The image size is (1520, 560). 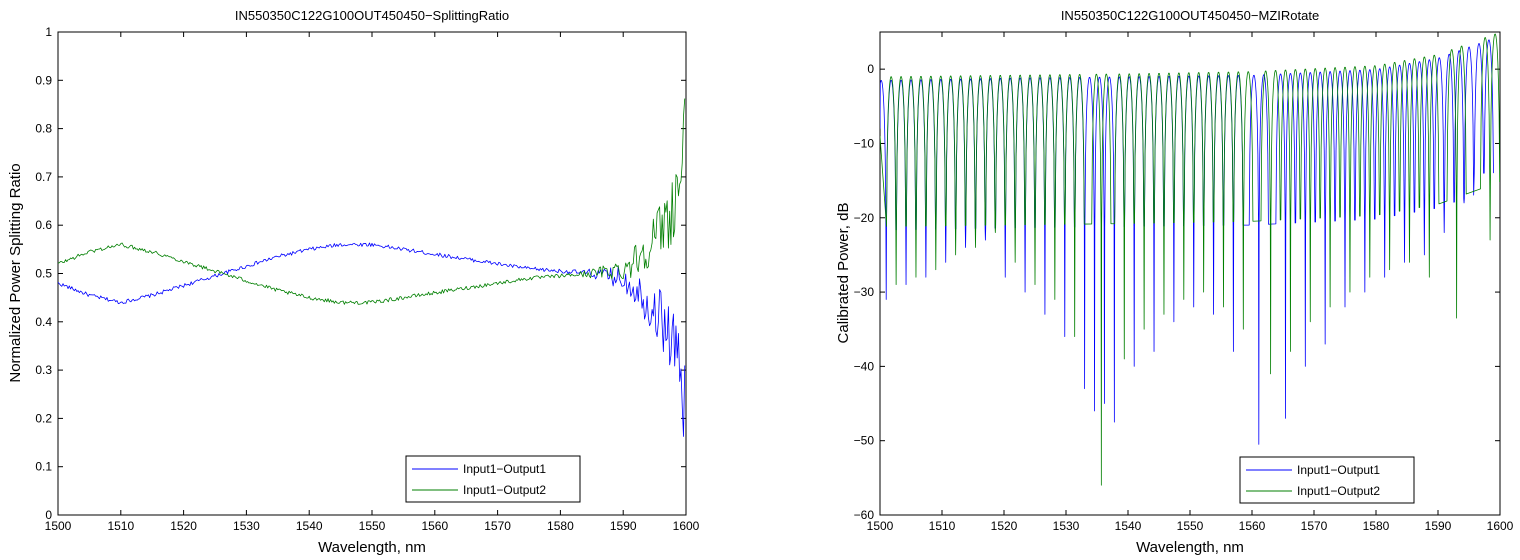 What do you see at coordinates (1190, 15) in the screenshot?
I see `chart-title: IN550350C122G100OUT450450−MZIRotate` at bounding box center [1190, 15].